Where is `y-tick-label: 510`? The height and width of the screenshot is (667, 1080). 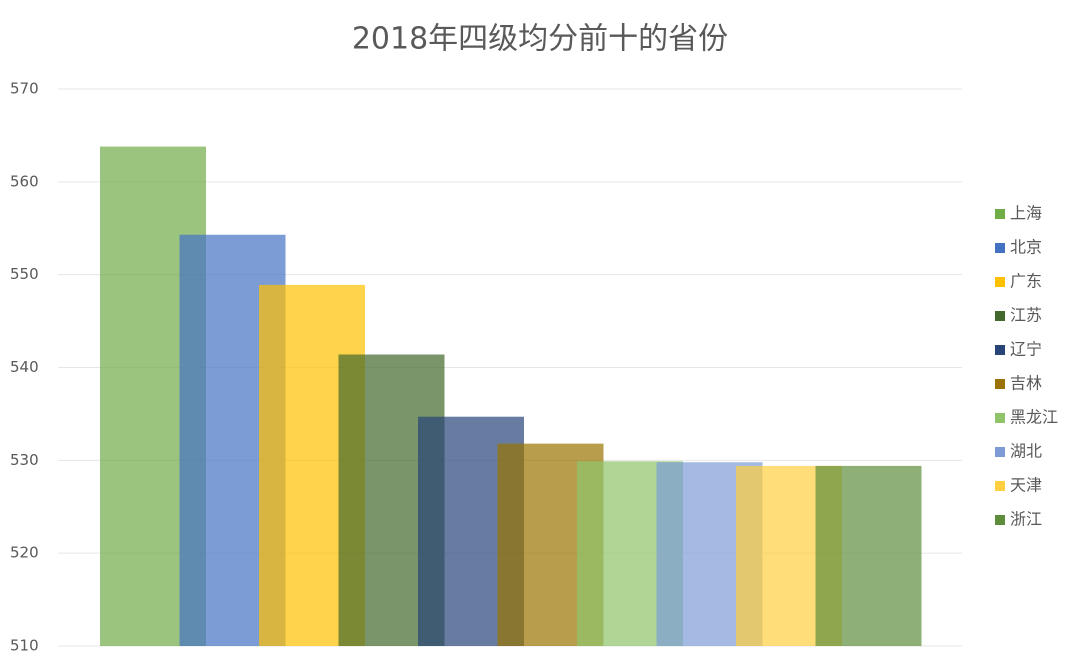
y-tick-label: 510 is located at coordinates (24, 646).